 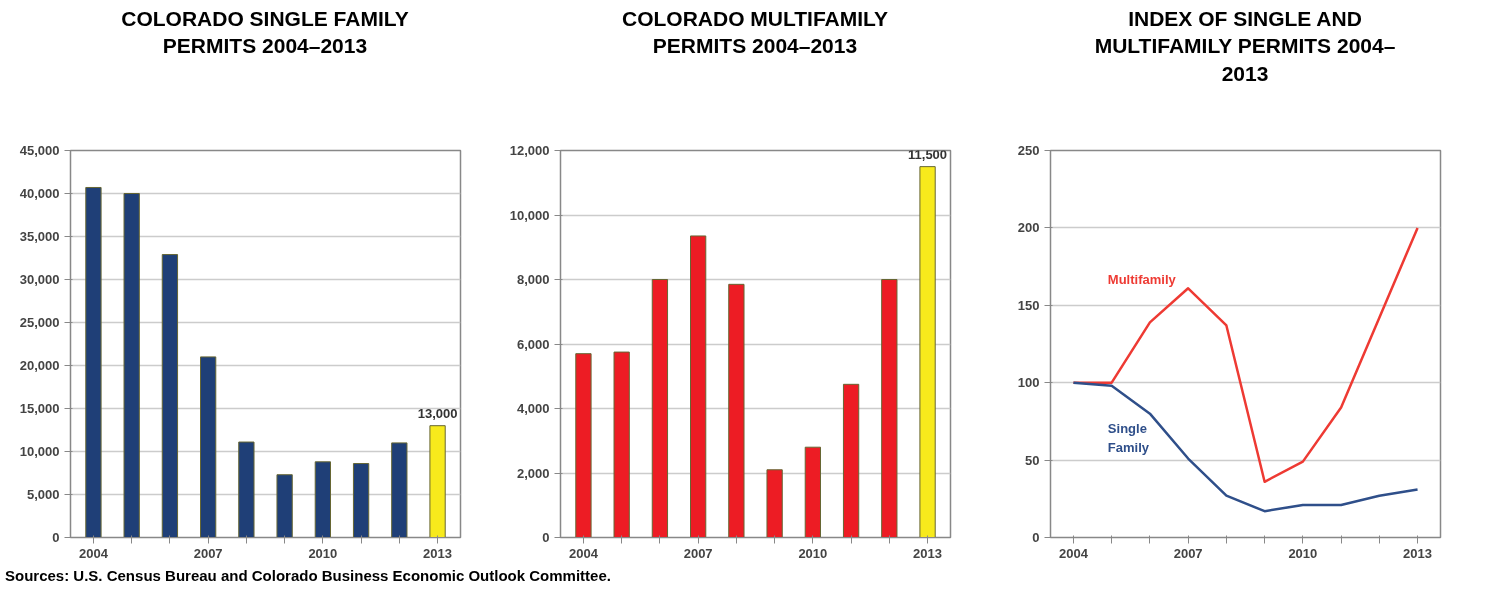 I want to click on y-tick-label: 15,000, so click(x=39, y=408).